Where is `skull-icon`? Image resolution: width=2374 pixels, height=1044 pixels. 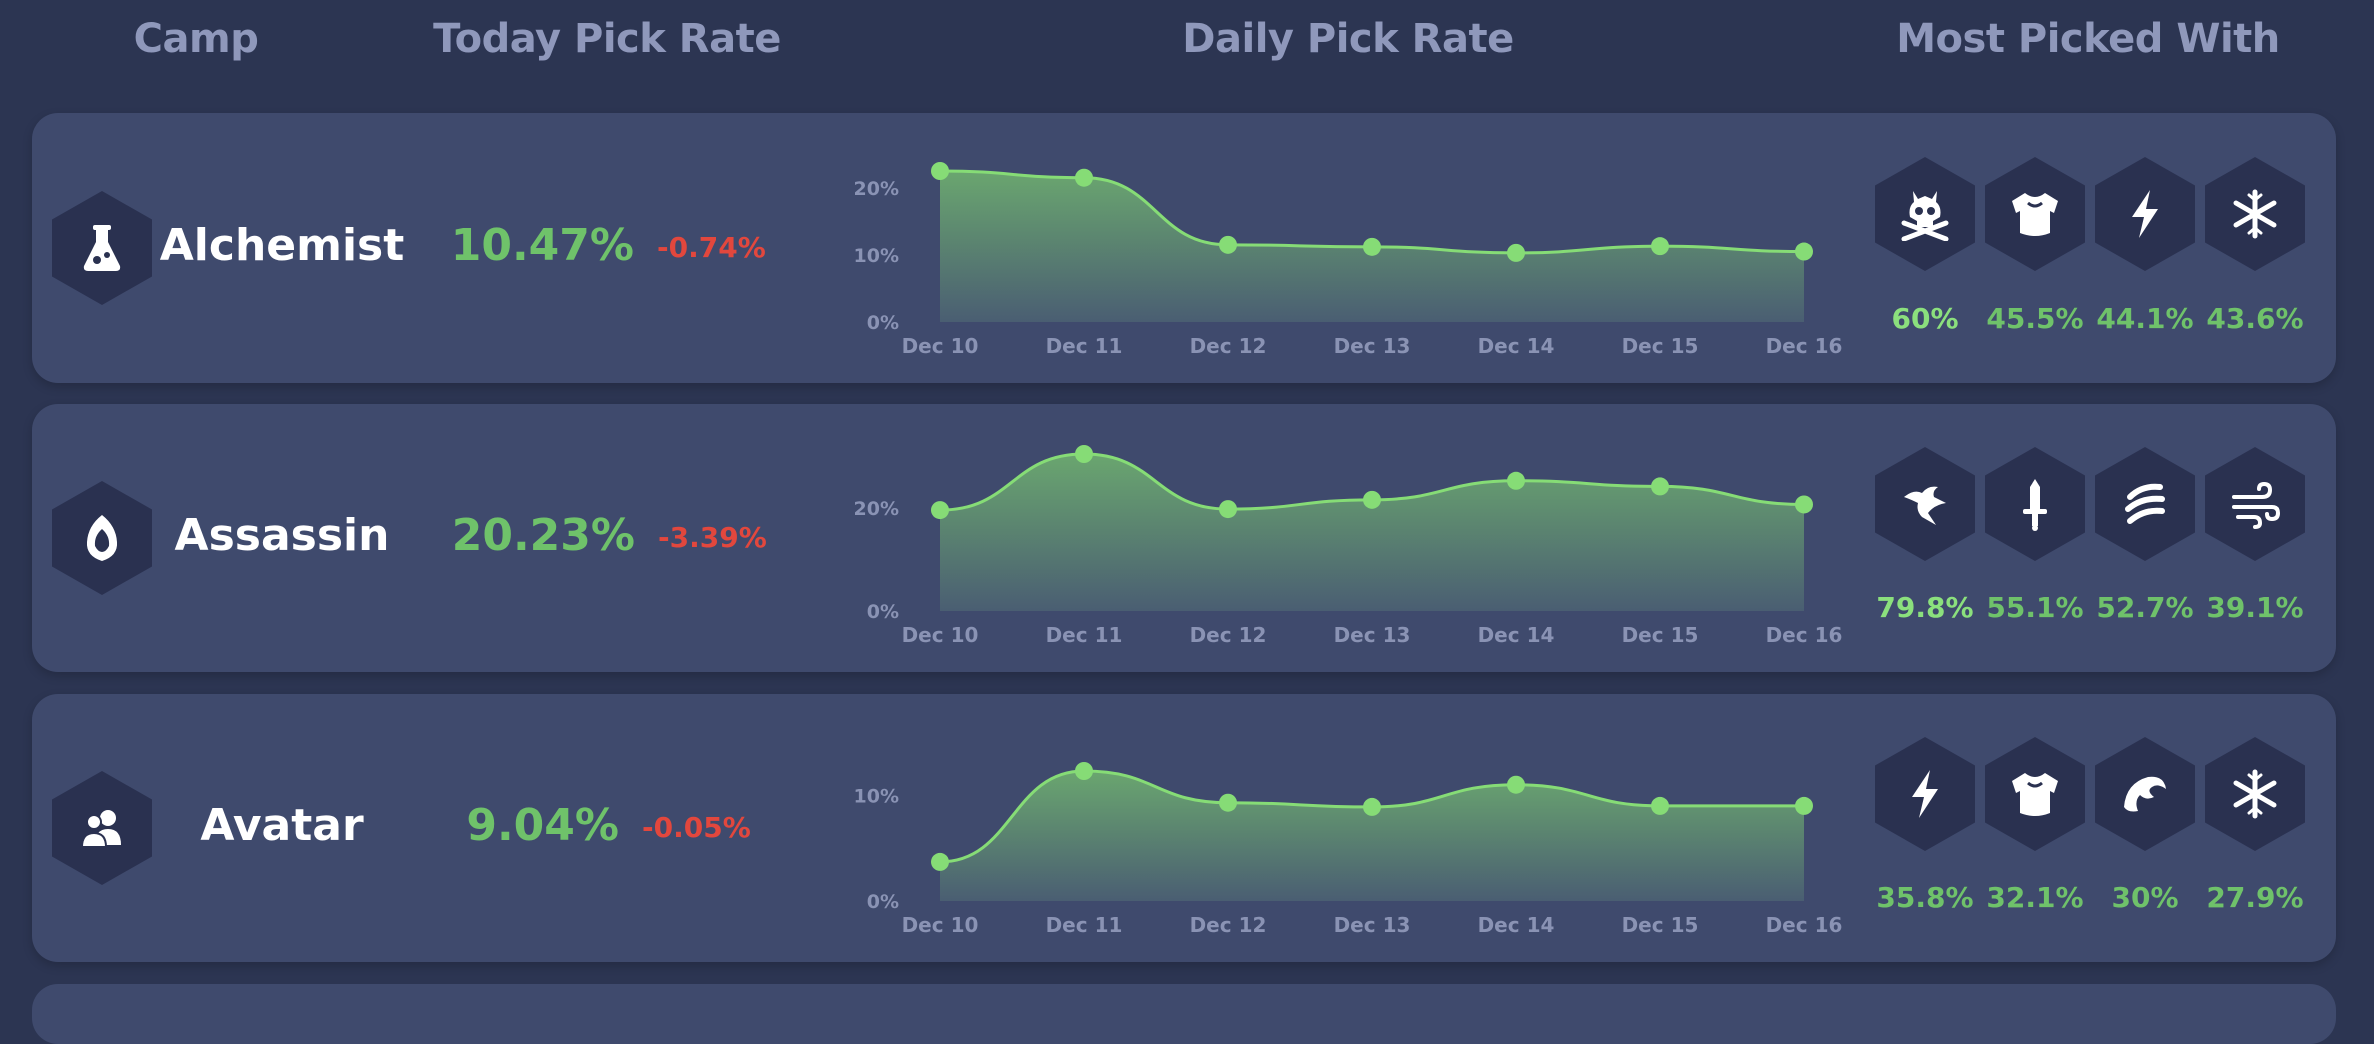
skull-icon is located at coordinates (1925, 216).